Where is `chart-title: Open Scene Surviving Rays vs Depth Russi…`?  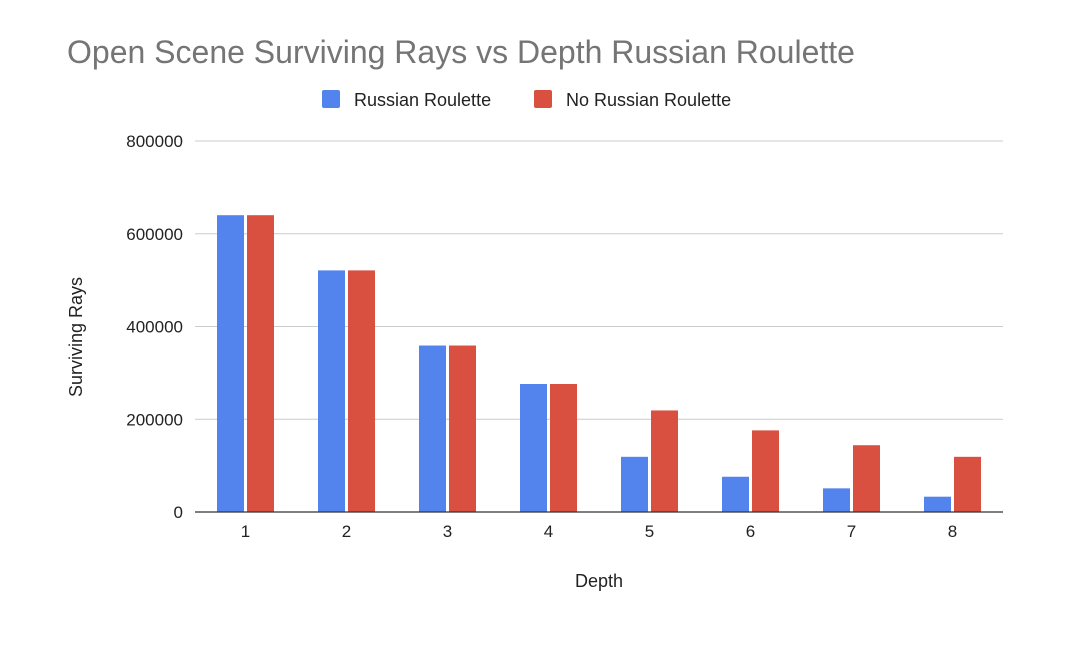
chart-title: Open Scene Surviving Rays vs Depth Russi… is located at coordinates (461, 52).